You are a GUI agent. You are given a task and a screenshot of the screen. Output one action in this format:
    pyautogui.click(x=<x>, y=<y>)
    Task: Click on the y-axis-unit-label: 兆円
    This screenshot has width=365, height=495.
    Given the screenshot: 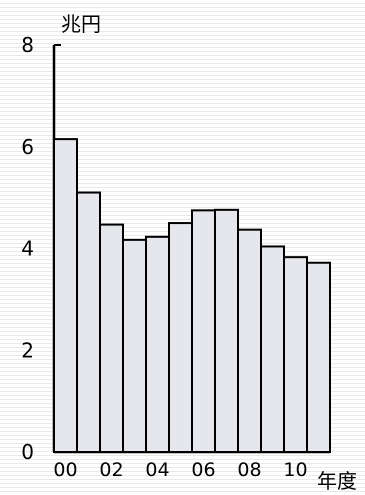 What is the action you would take?
    pyautogui.click(x=81, y=24)
    